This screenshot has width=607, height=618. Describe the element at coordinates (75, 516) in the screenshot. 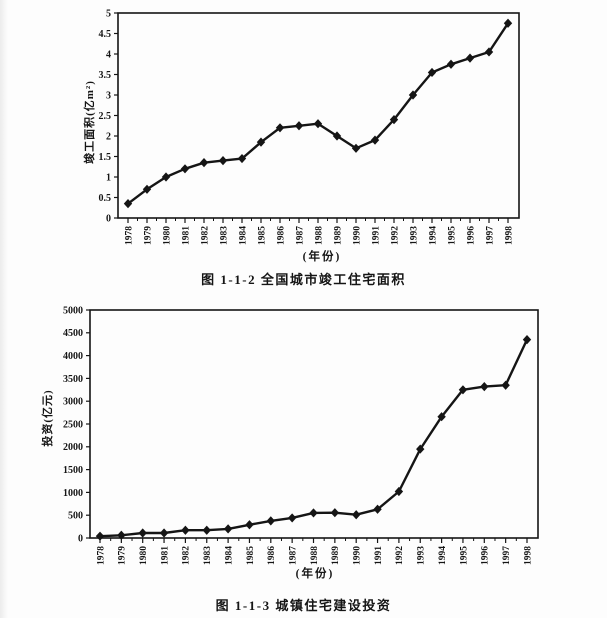

I see `y-tick-label: 500` at that location.